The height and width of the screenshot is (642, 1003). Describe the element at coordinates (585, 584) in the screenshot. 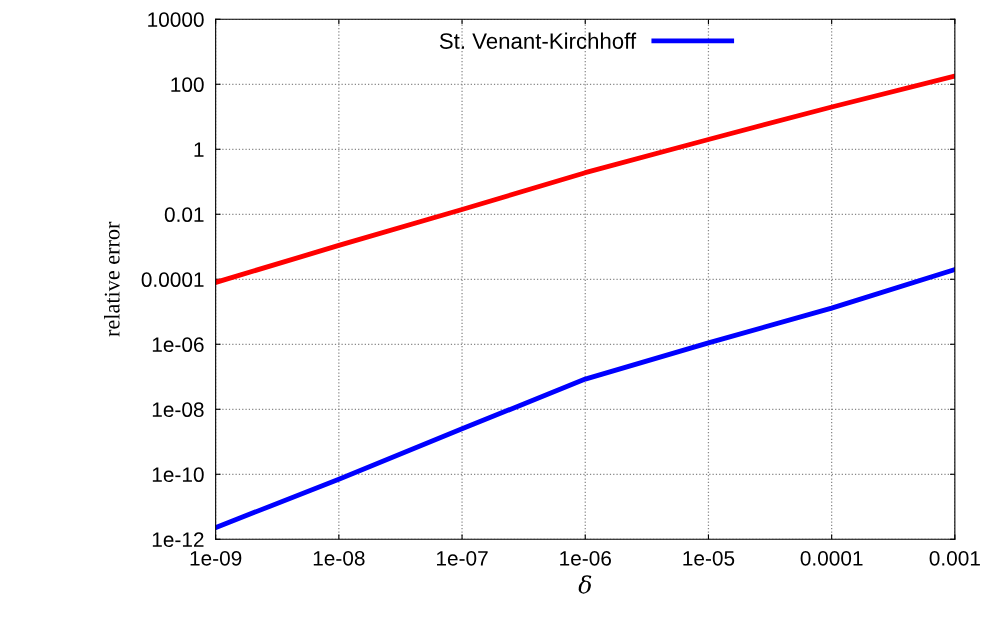

I see `x-axis-title: δ` at that location.